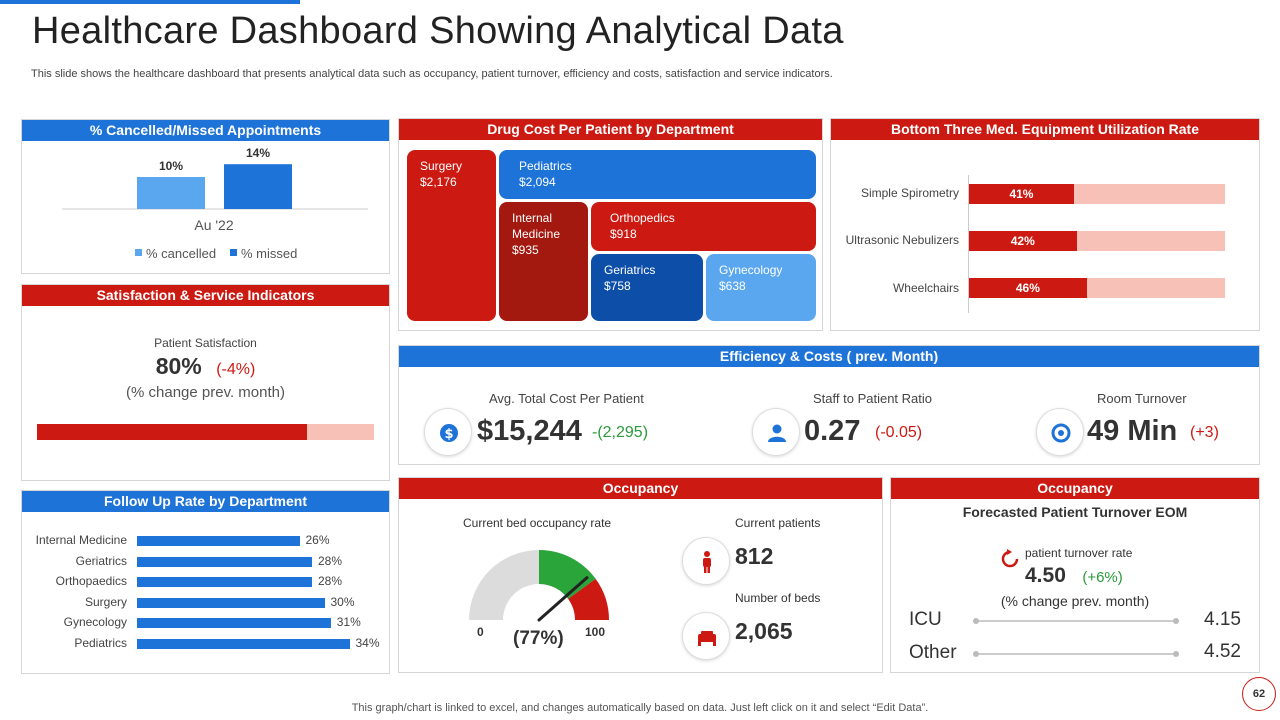  I want to click on occupancy-panel-title: Occupancy, so click(640, 488).